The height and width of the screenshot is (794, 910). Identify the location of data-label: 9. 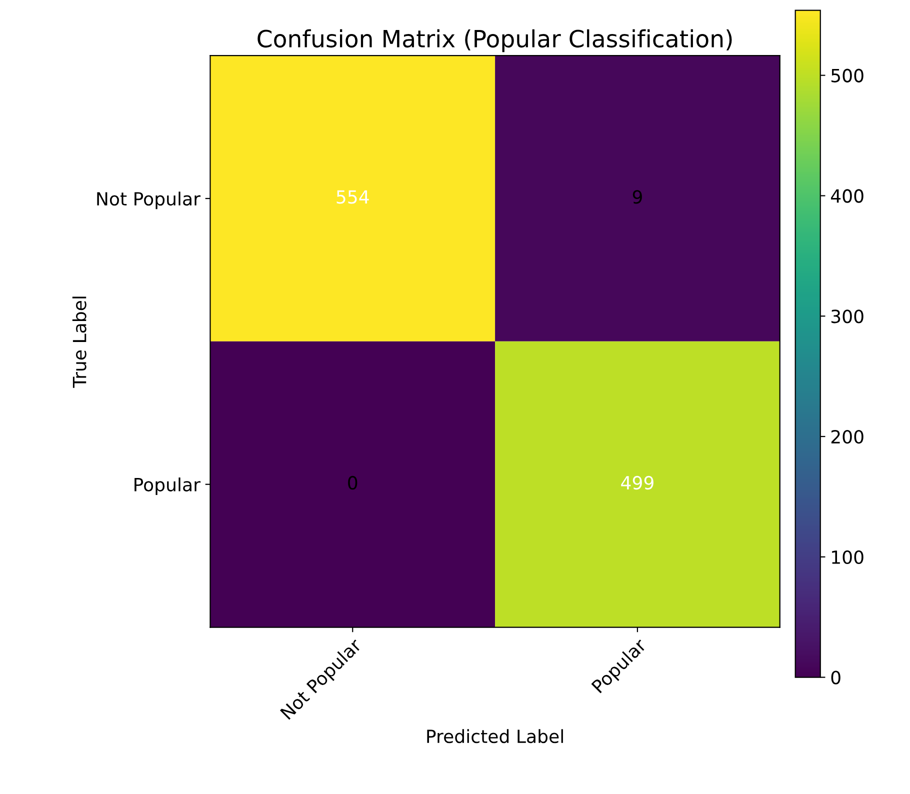
(637, 197).